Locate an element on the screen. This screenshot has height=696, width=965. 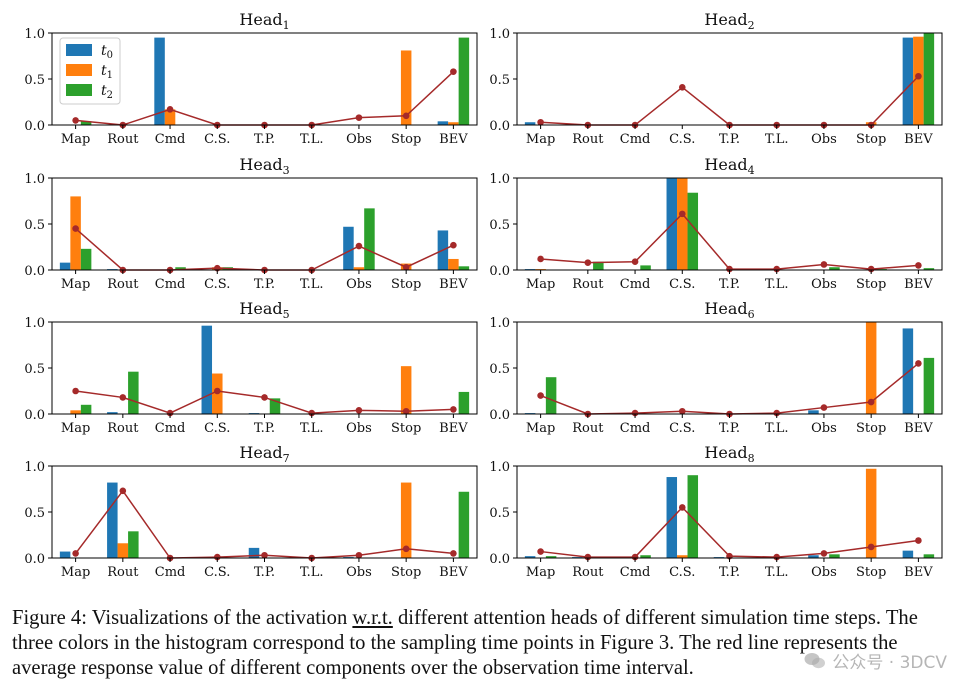
chart-title-subscript: 7 is located at coordinates (286, 458).